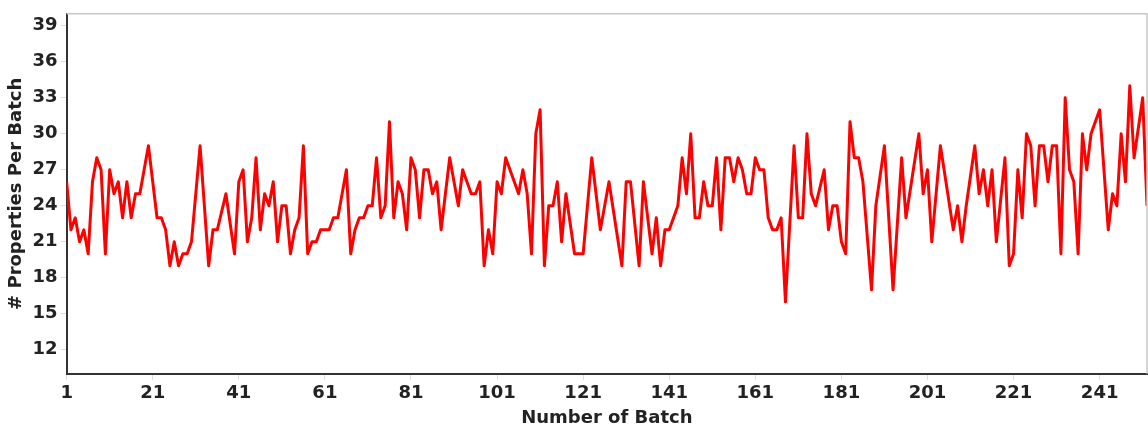  Describe the element at coordinates (15, 193) in the screenshot. I see `y-axis-title: # Properties Per Batch` at that location.